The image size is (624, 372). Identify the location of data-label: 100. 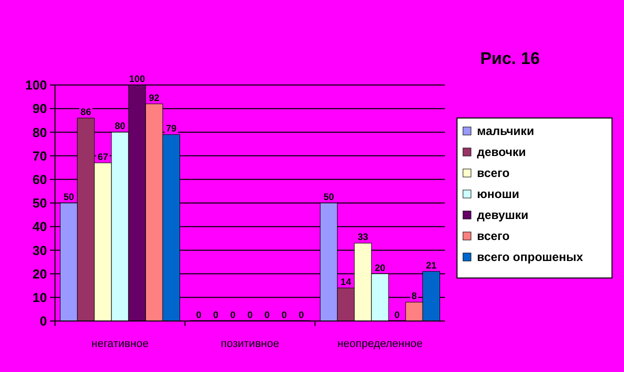
(137, 79).